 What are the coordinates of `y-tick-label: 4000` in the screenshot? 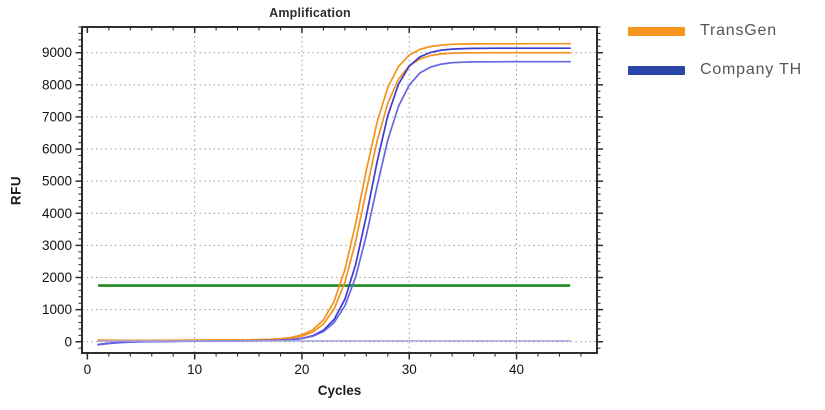 It's located at (57, 213).